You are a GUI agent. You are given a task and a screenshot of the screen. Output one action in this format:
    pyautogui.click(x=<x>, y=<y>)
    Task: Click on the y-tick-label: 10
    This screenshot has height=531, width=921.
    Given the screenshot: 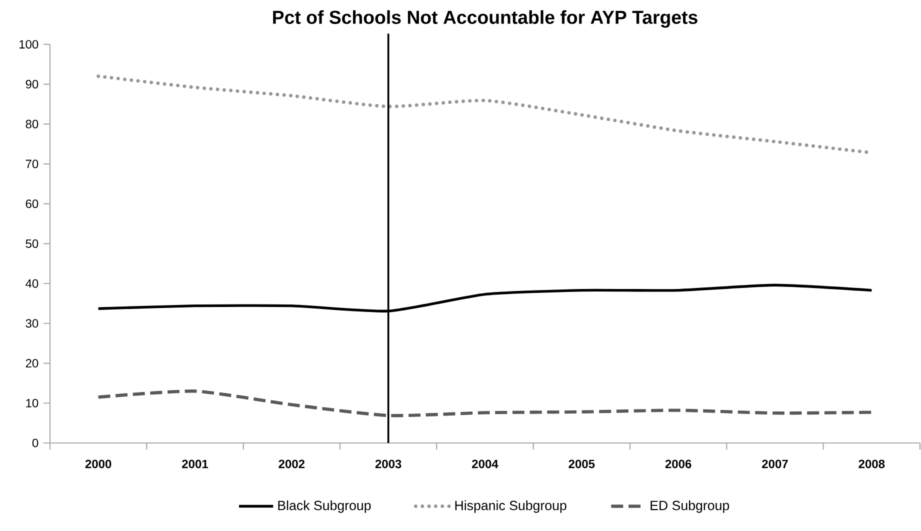 What is the action you would take?
    pyautogui.click(x=32, y=403)
    